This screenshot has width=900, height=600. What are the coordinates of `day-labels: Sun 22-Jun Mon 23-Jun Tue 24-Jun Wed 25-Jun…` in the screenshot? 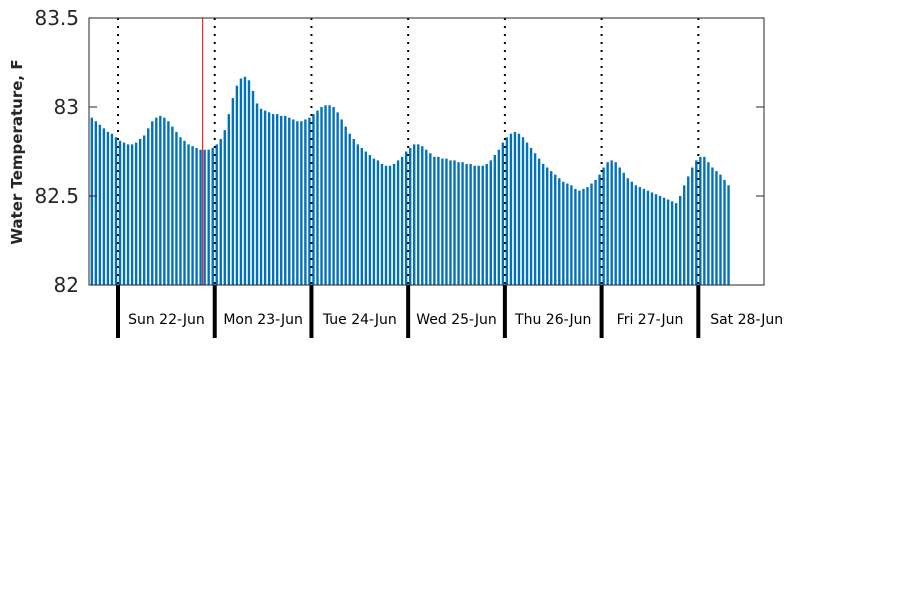 It's located at (455, 320).